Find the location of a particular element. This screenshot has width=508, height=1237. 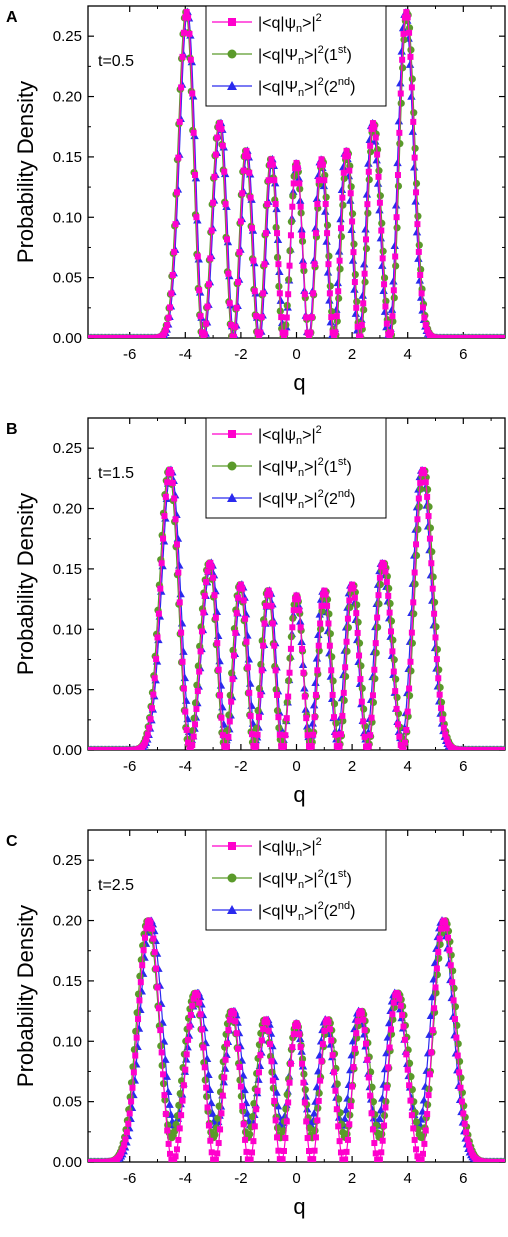

time-annotation: t=2.5 is located at coordinates (116, 885).